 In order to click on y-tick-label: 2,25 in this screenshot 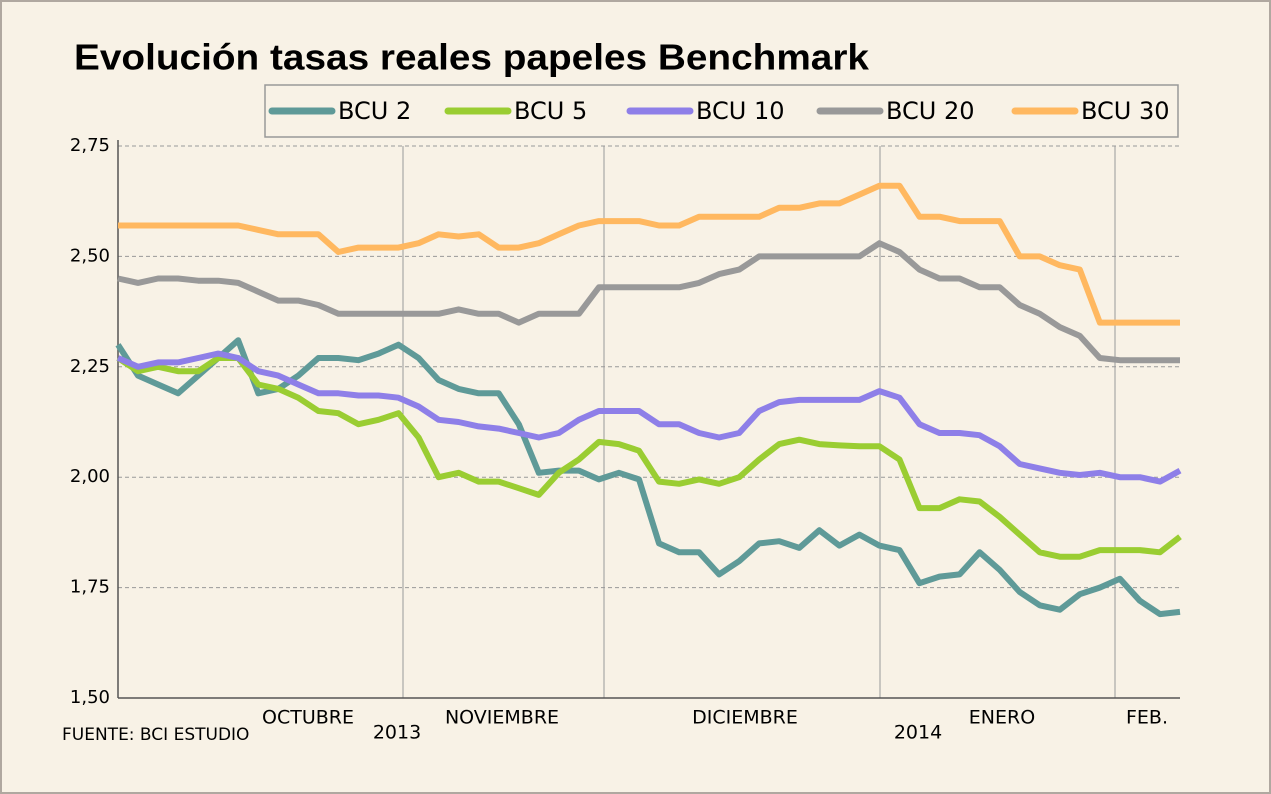, I will do `click(90, 366)`.